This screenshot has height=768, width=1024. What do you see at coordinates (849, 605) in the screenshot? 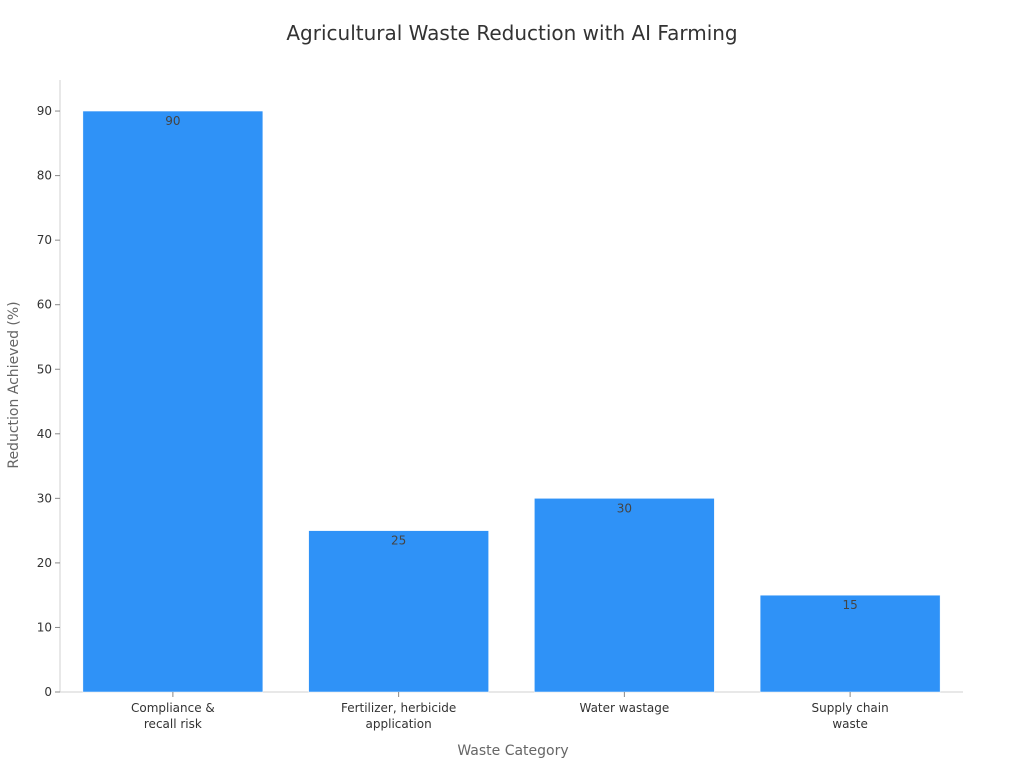
I see `data-label-4: 15` at bounding box center [849, 605].